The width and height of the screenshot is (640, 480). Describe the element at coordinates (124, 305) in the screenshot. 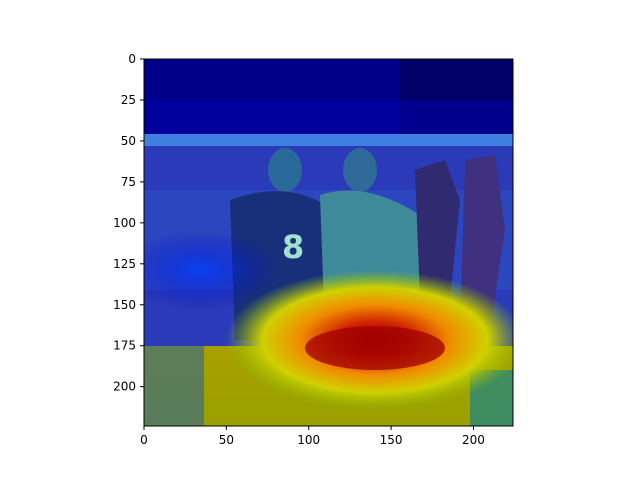

I see `y-tick-label: 150` at that location.